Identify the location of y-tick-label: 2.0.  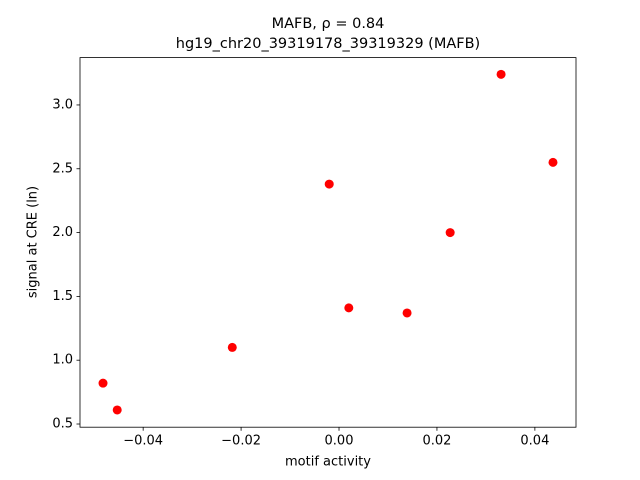
(62, 232).